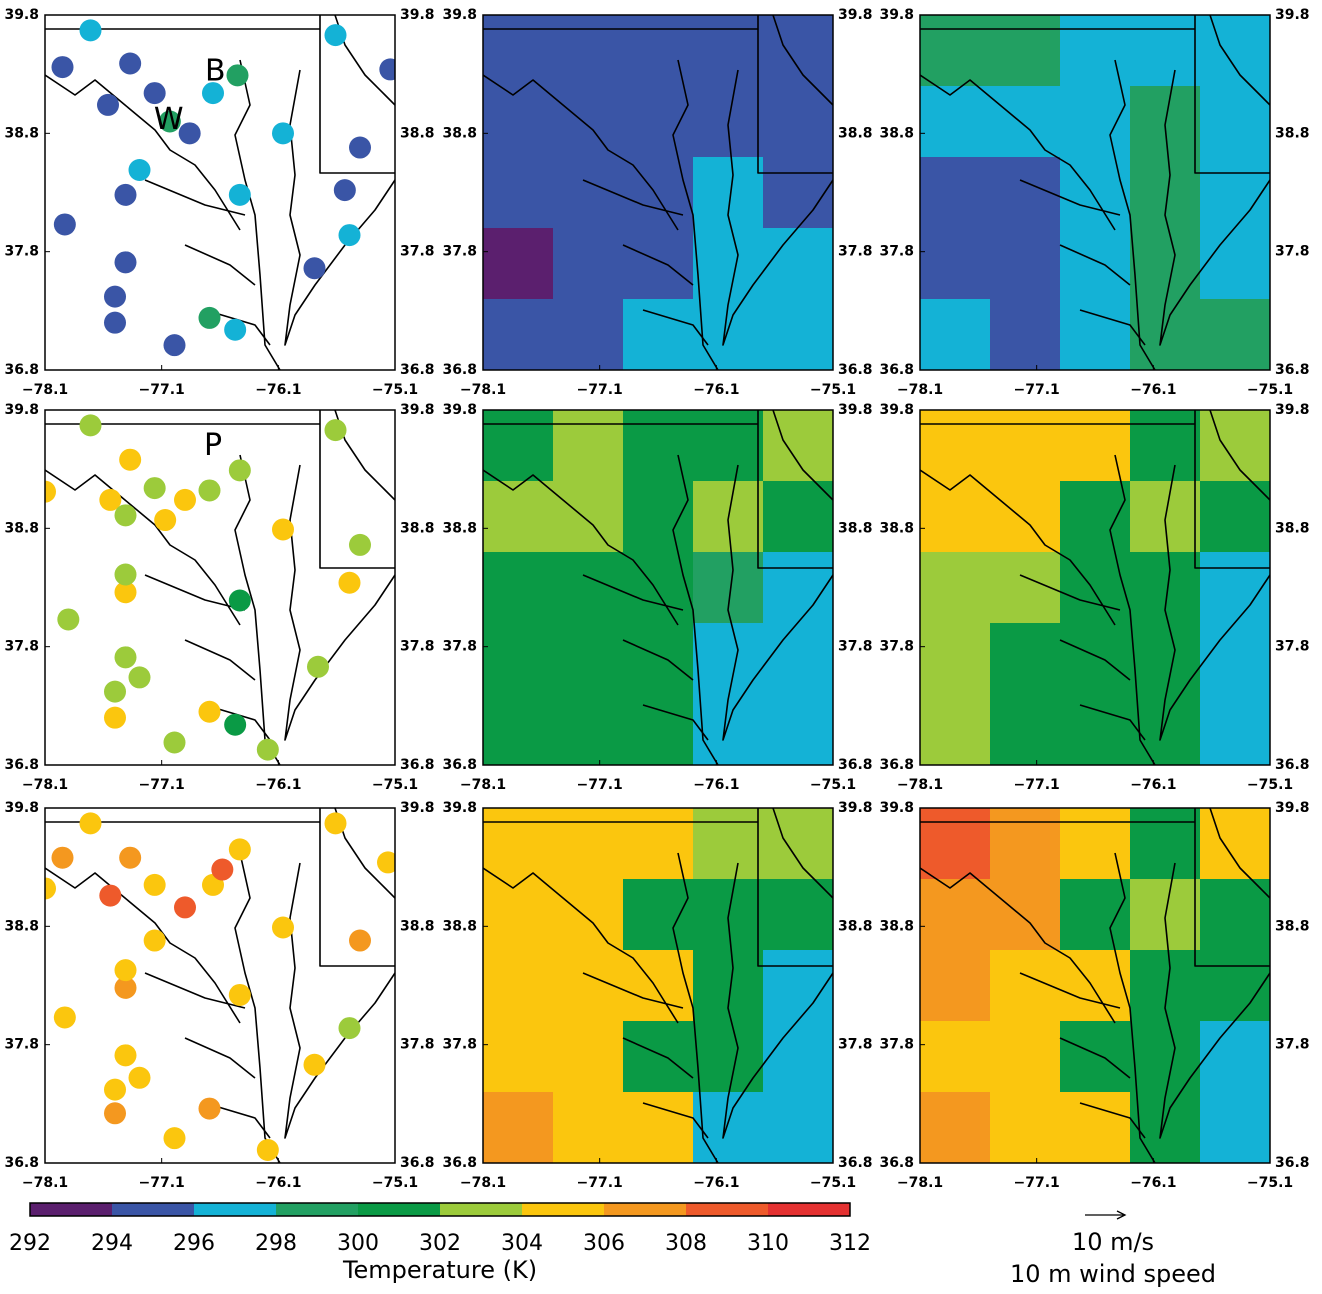  What do you see at coordinates (1113, 1242) in the screenshot?
I see `wind-reference: 10 m/s` at bounding box center [1113, 1242].